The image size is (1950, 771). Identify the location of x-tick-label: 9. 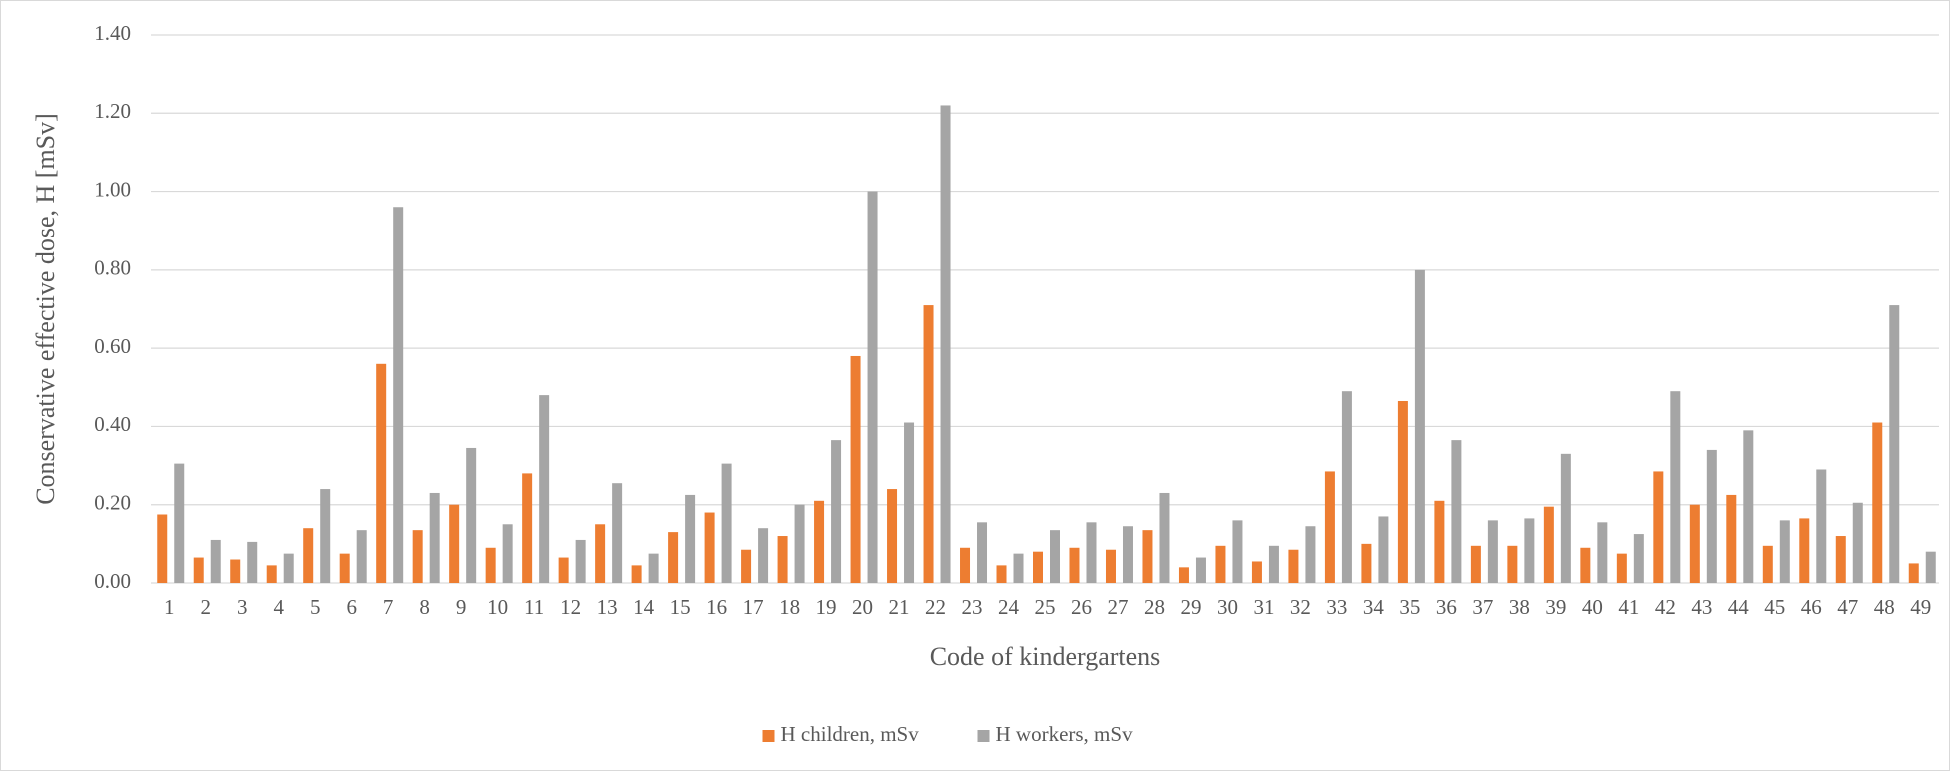
(461, 607).